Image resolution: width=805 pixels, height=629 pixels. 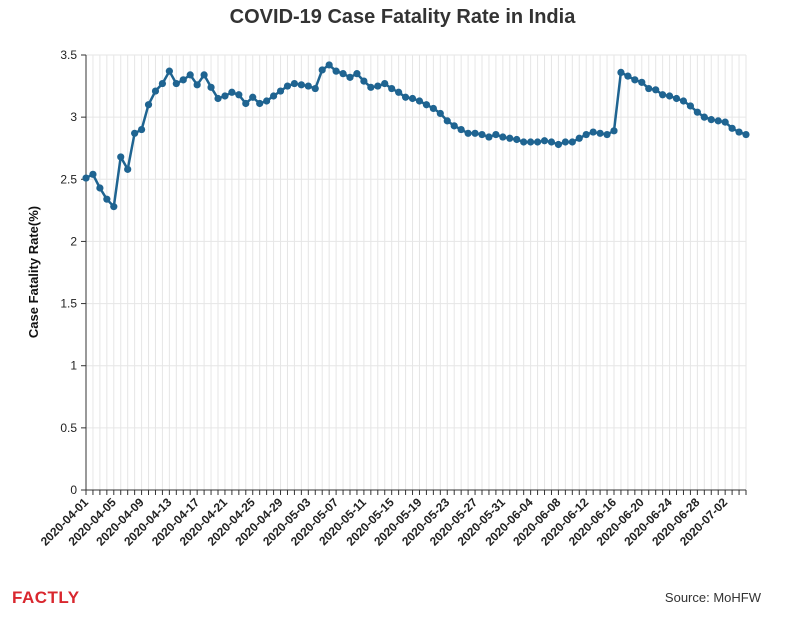 I want to click on chart-title: COVID-19 Case Fatality Rate in India, so click(x=402, y=17).